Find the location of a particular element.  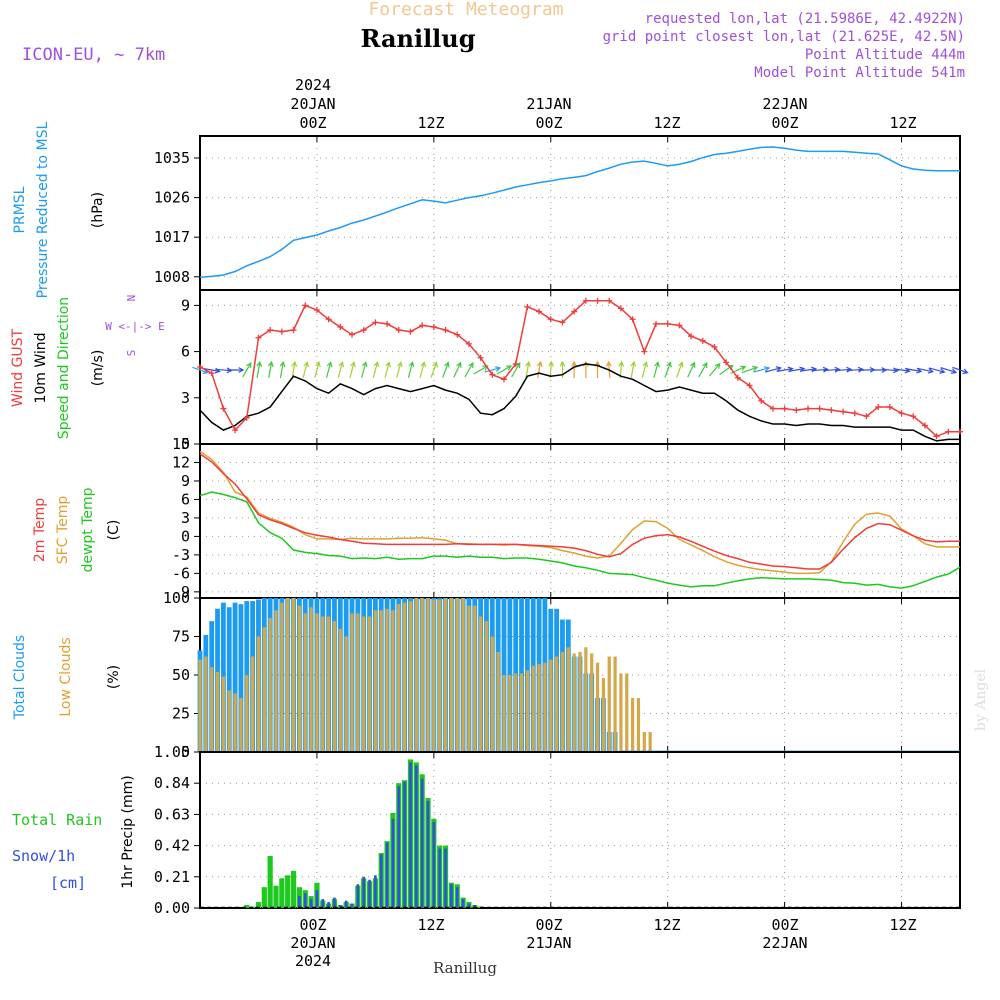

model-altitude: Model Point Altitude 541m is located at coordinates (859, 73).